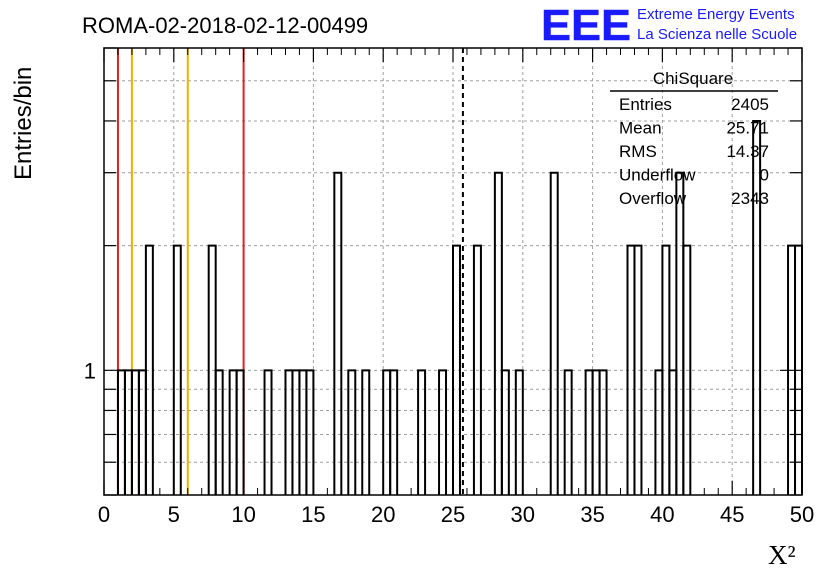  I want to click on x-tick-label: 5, so click(174, 514).